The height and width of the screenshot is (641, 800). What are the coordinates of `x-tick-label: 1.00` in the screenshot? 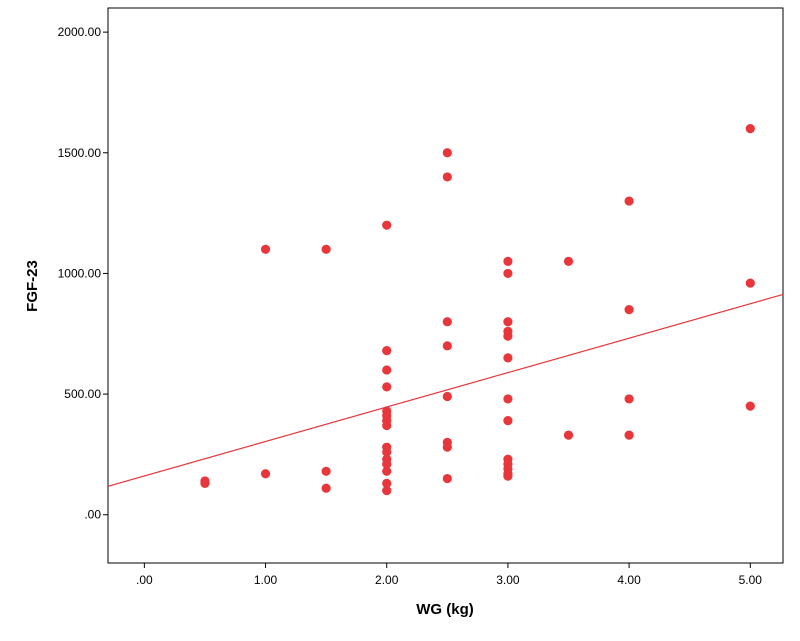 It's located at (266, 580).